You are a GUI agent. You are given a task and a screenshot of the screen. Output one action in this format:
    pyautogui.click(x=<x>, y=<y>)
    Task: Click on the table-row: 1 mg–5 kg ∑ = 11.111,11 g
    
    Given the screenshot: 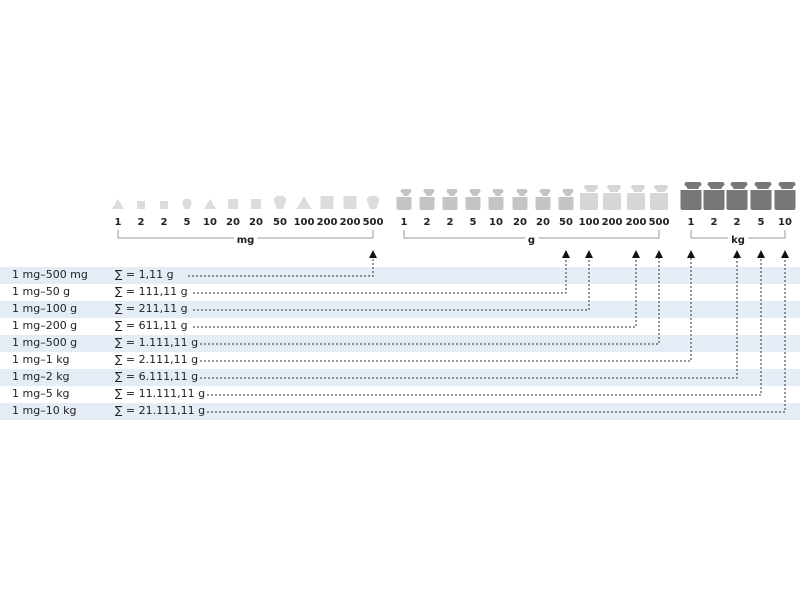 What is the action you would take?
    pyautogui.click(x=400, y=394)
    